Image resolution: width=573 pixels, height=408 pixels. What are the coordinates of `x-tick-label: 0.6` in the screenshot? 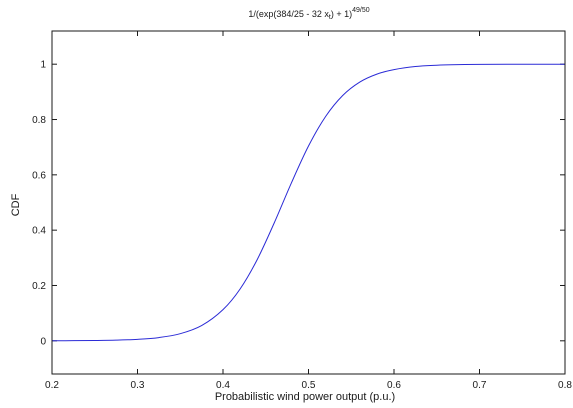 It's located at (394, 385).